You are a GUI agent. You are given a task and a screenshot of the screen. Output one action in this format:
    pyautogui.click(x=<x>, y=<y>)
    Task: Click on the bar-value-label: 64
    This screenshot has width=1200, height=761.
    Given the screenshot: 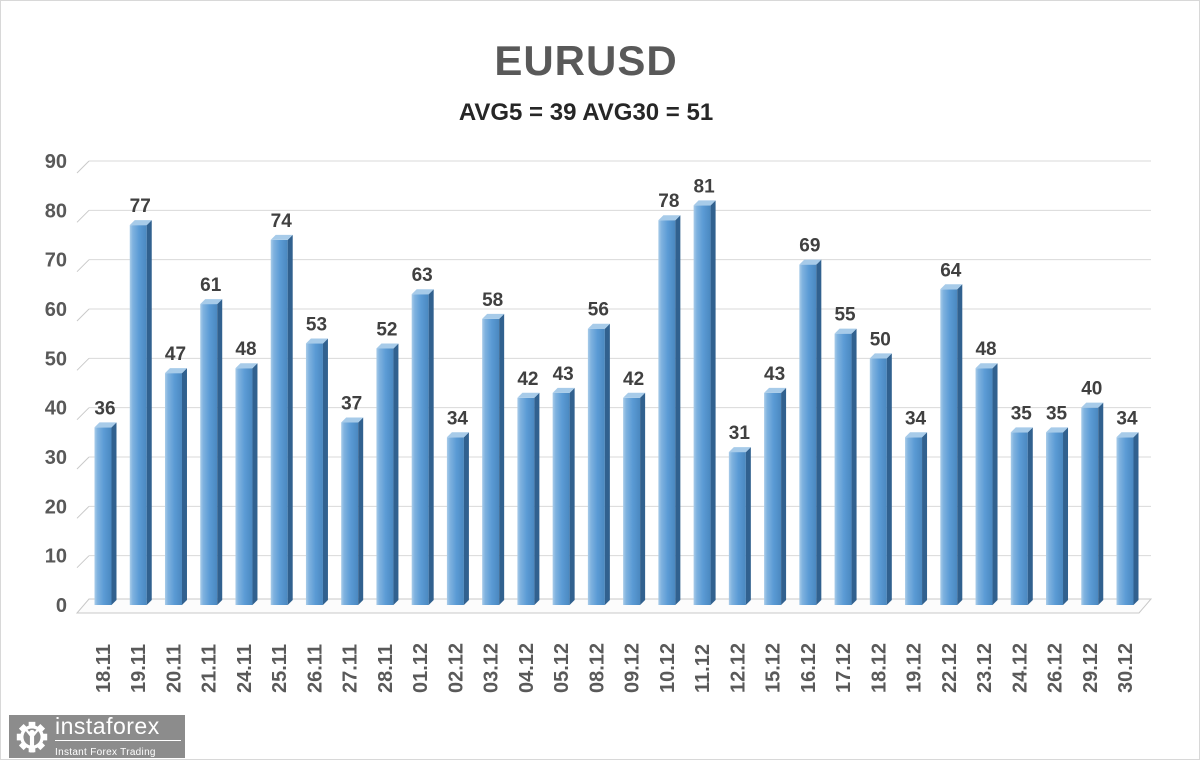 What is the action you would take?
    pyautogui.click(x=951, y=270)
    